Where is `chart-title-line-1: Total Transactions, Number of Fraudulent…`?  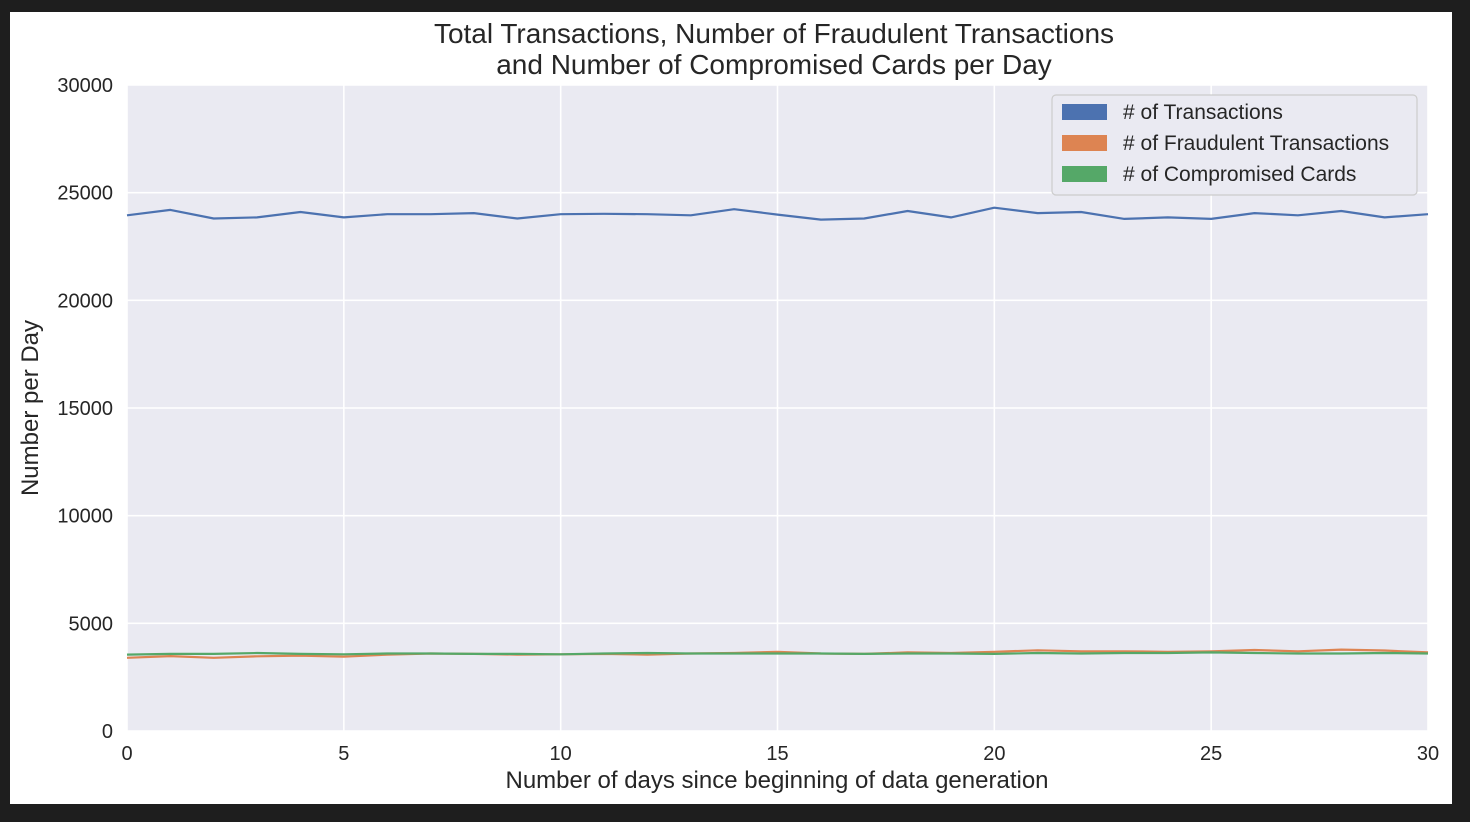 chart-title-line-1: Total Transactions, Number of Fraudulent… is located at coordinates (774, 33).